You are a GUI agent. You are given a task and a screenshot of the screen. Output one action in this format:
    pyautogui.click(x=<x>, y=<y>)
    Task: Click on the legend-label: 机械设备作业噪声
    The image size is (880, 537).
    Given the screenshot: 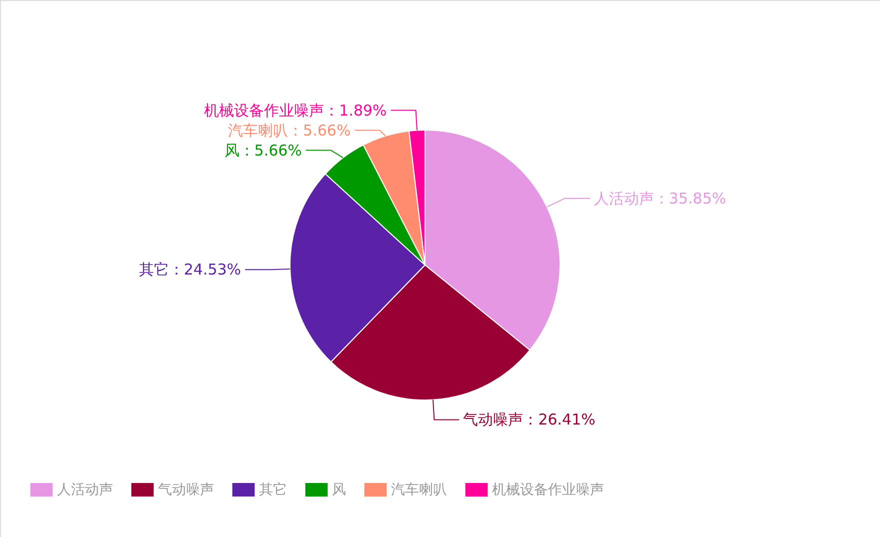 What is the action you would take?
    pyautogui.click(x=548, y=490)
    